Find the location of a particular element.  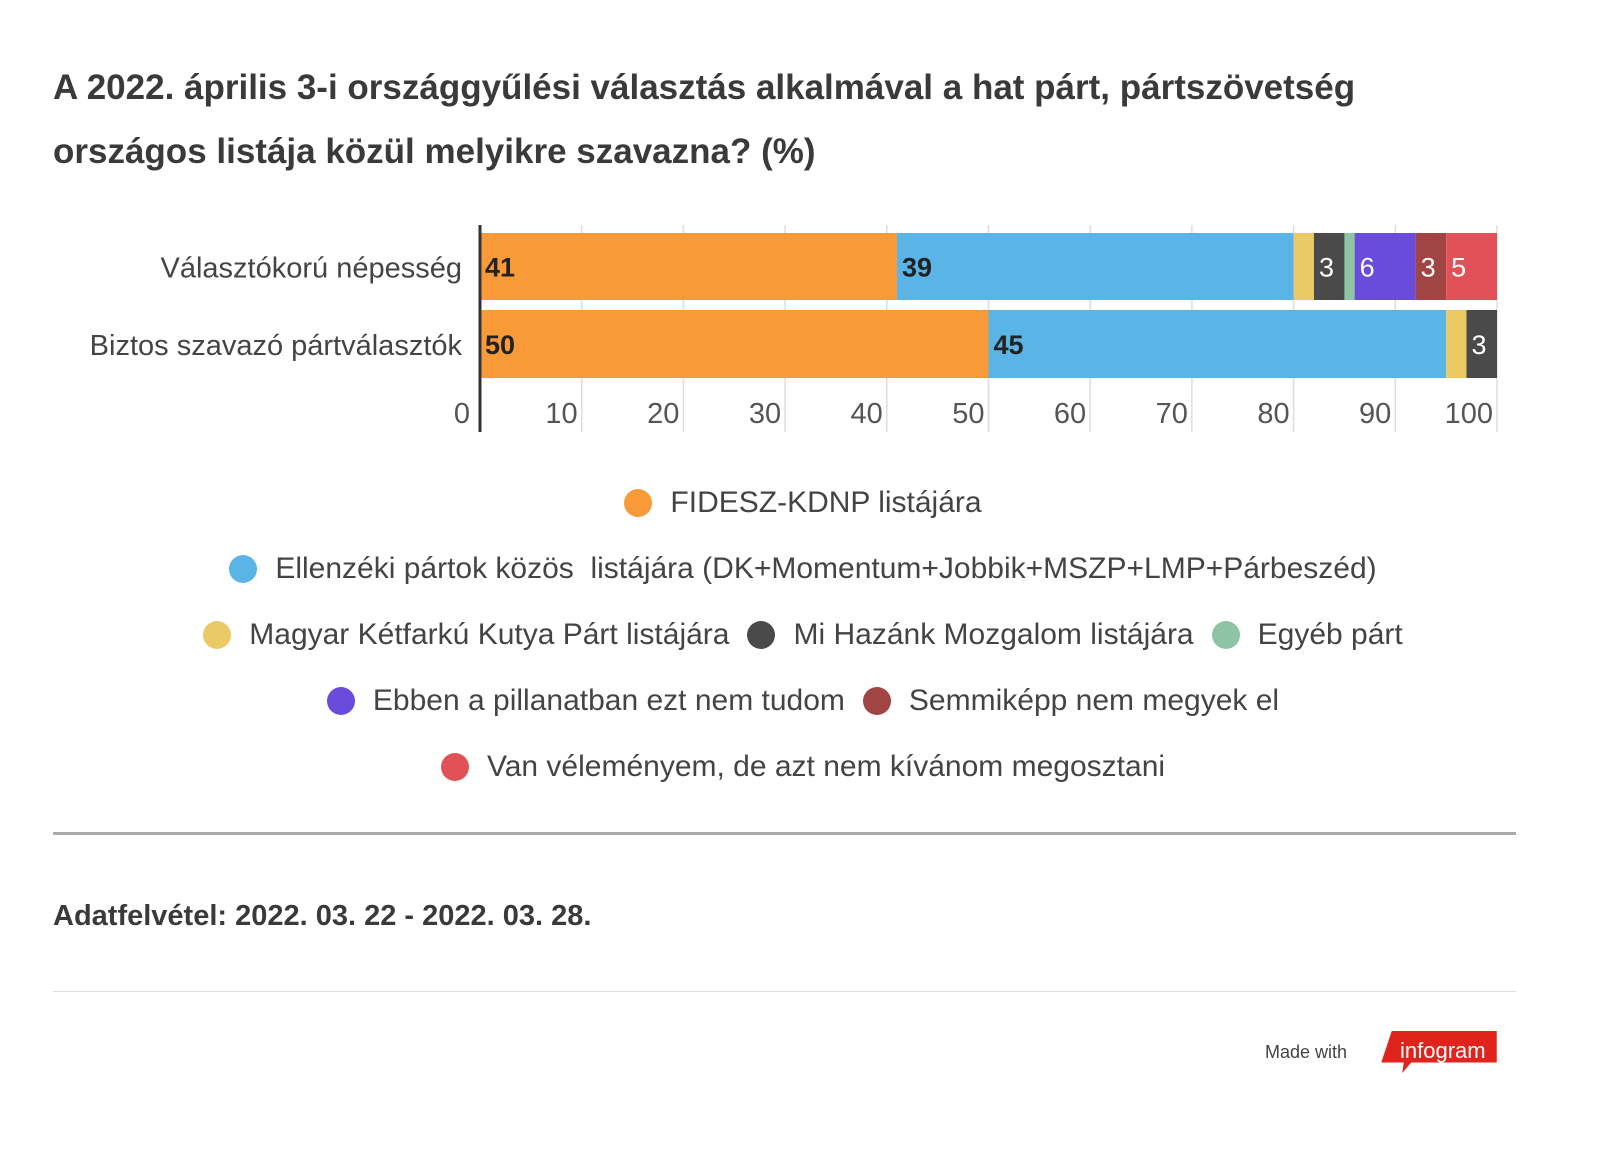

legend-label: Magyar Kétfarkú Kutya Párt listájára is located at coordinates (489, 634).